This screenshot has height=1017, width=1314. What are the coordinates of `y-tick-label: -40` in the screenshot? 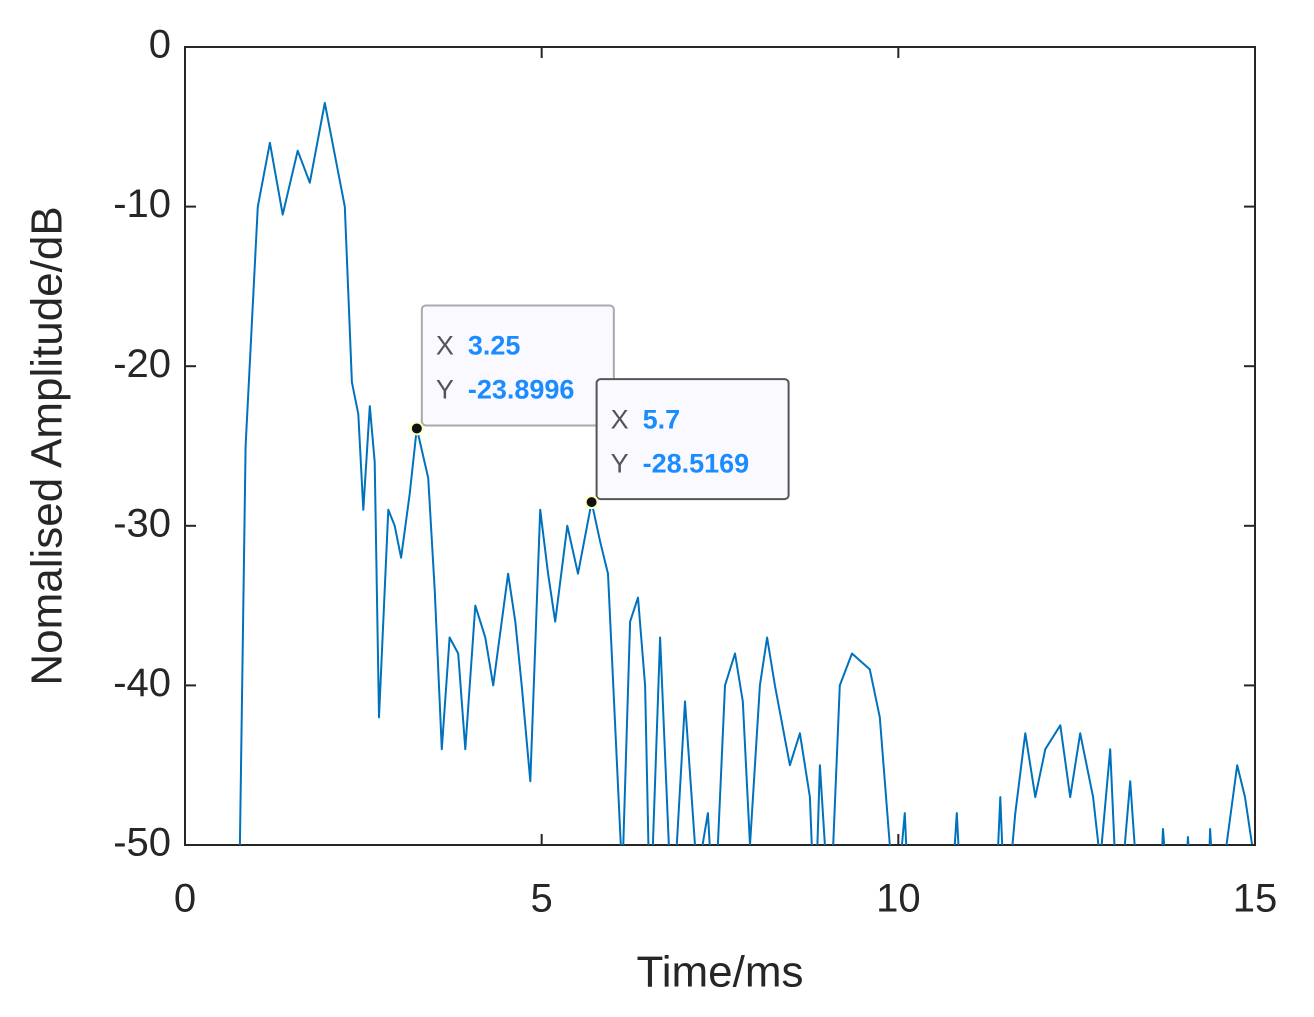 It's located at (142, 683).